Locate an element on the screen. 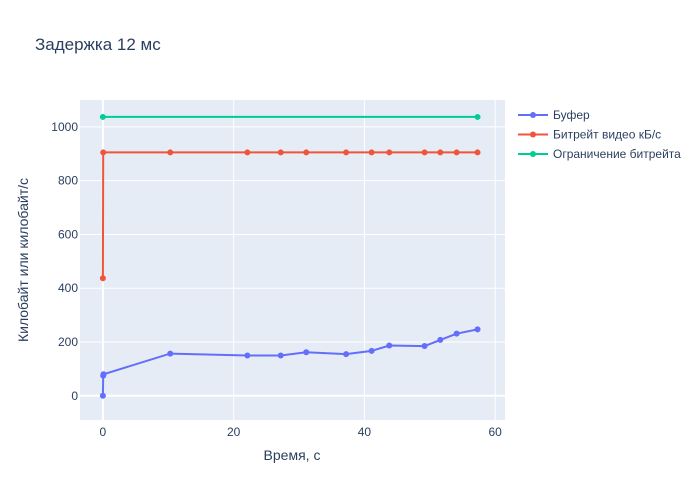 The image size is (700, 500). y-tick-label: 600 is located at coordinates (68, 234).